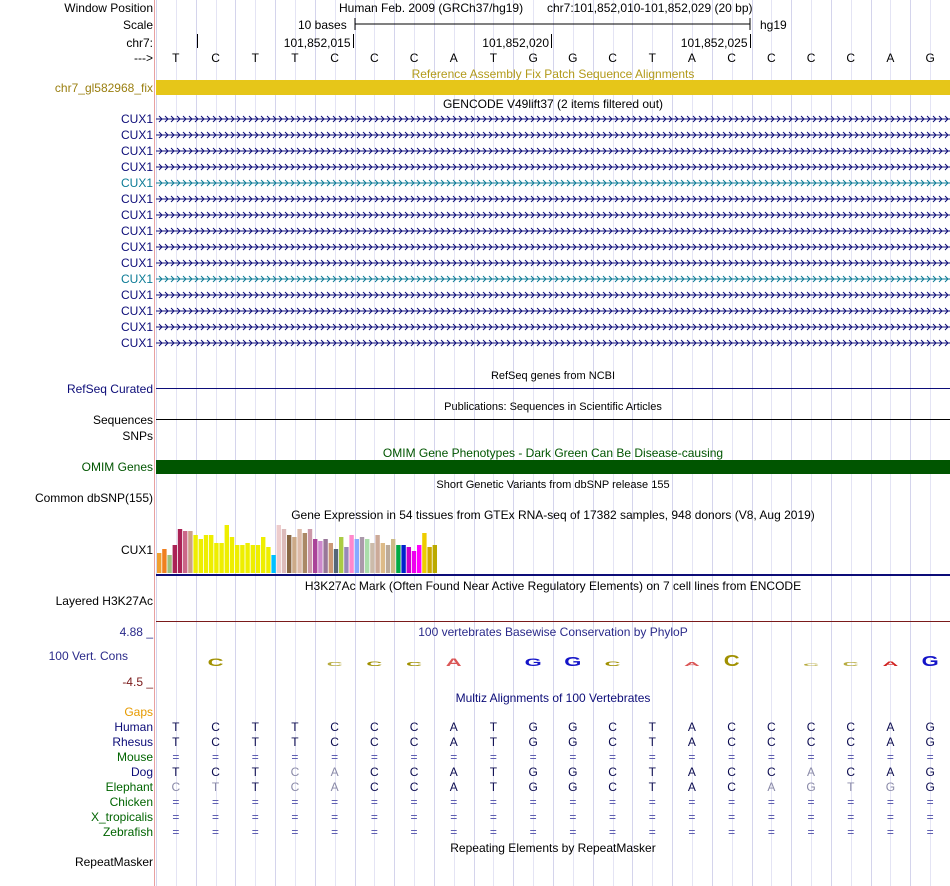 Image resolution: width=950 pixels, height=886 pixels. Describe the element at coordinates (691, 58) in the screenshot. I see `reference-base: A` at that location.